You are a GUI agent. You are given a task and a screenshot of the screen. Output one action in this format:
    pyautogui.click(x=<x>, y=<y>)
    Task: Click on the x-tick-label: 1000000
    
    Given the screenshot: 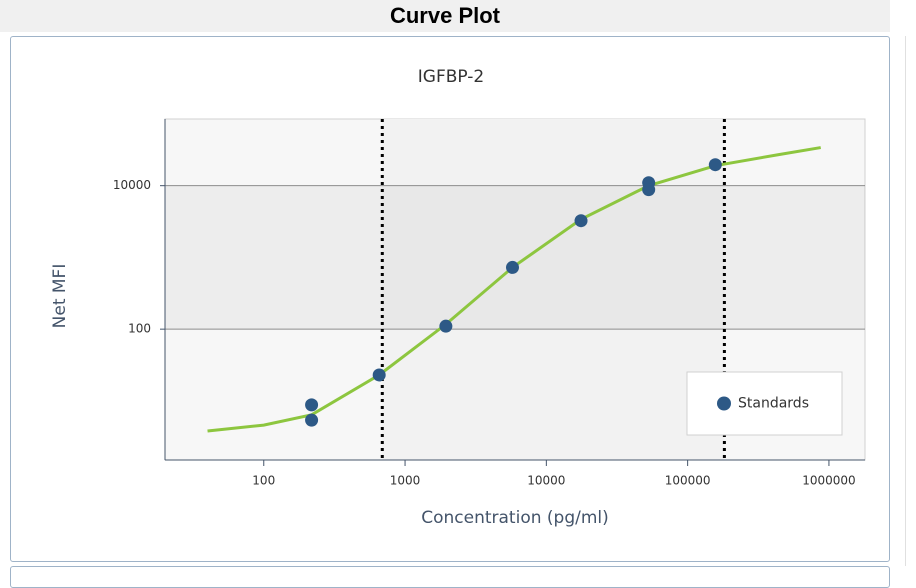 What is the action you would take?
    pyautogui.click(x=828, y=481)
    